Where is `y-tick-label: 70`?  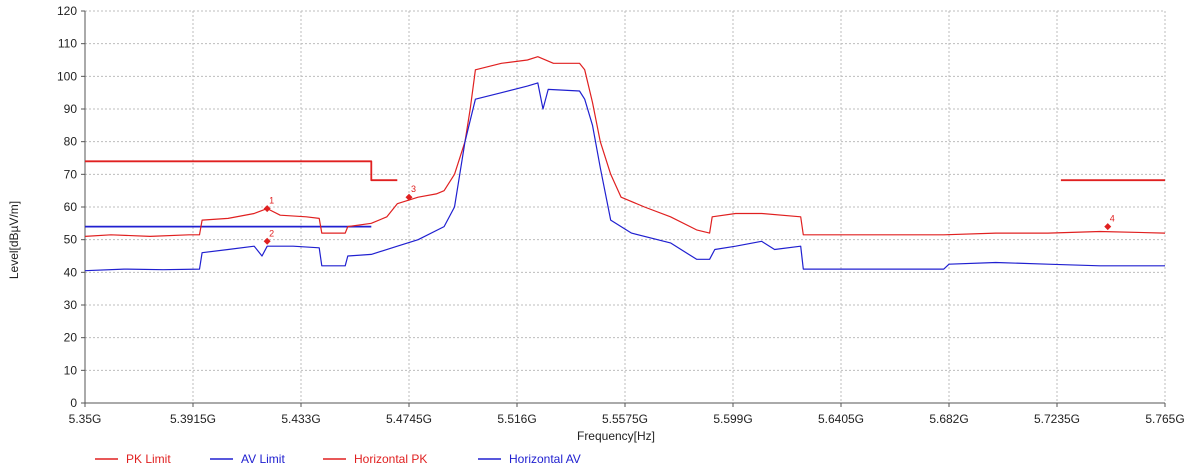
y-tick-label: 70 is located at coordinates (71, 174).